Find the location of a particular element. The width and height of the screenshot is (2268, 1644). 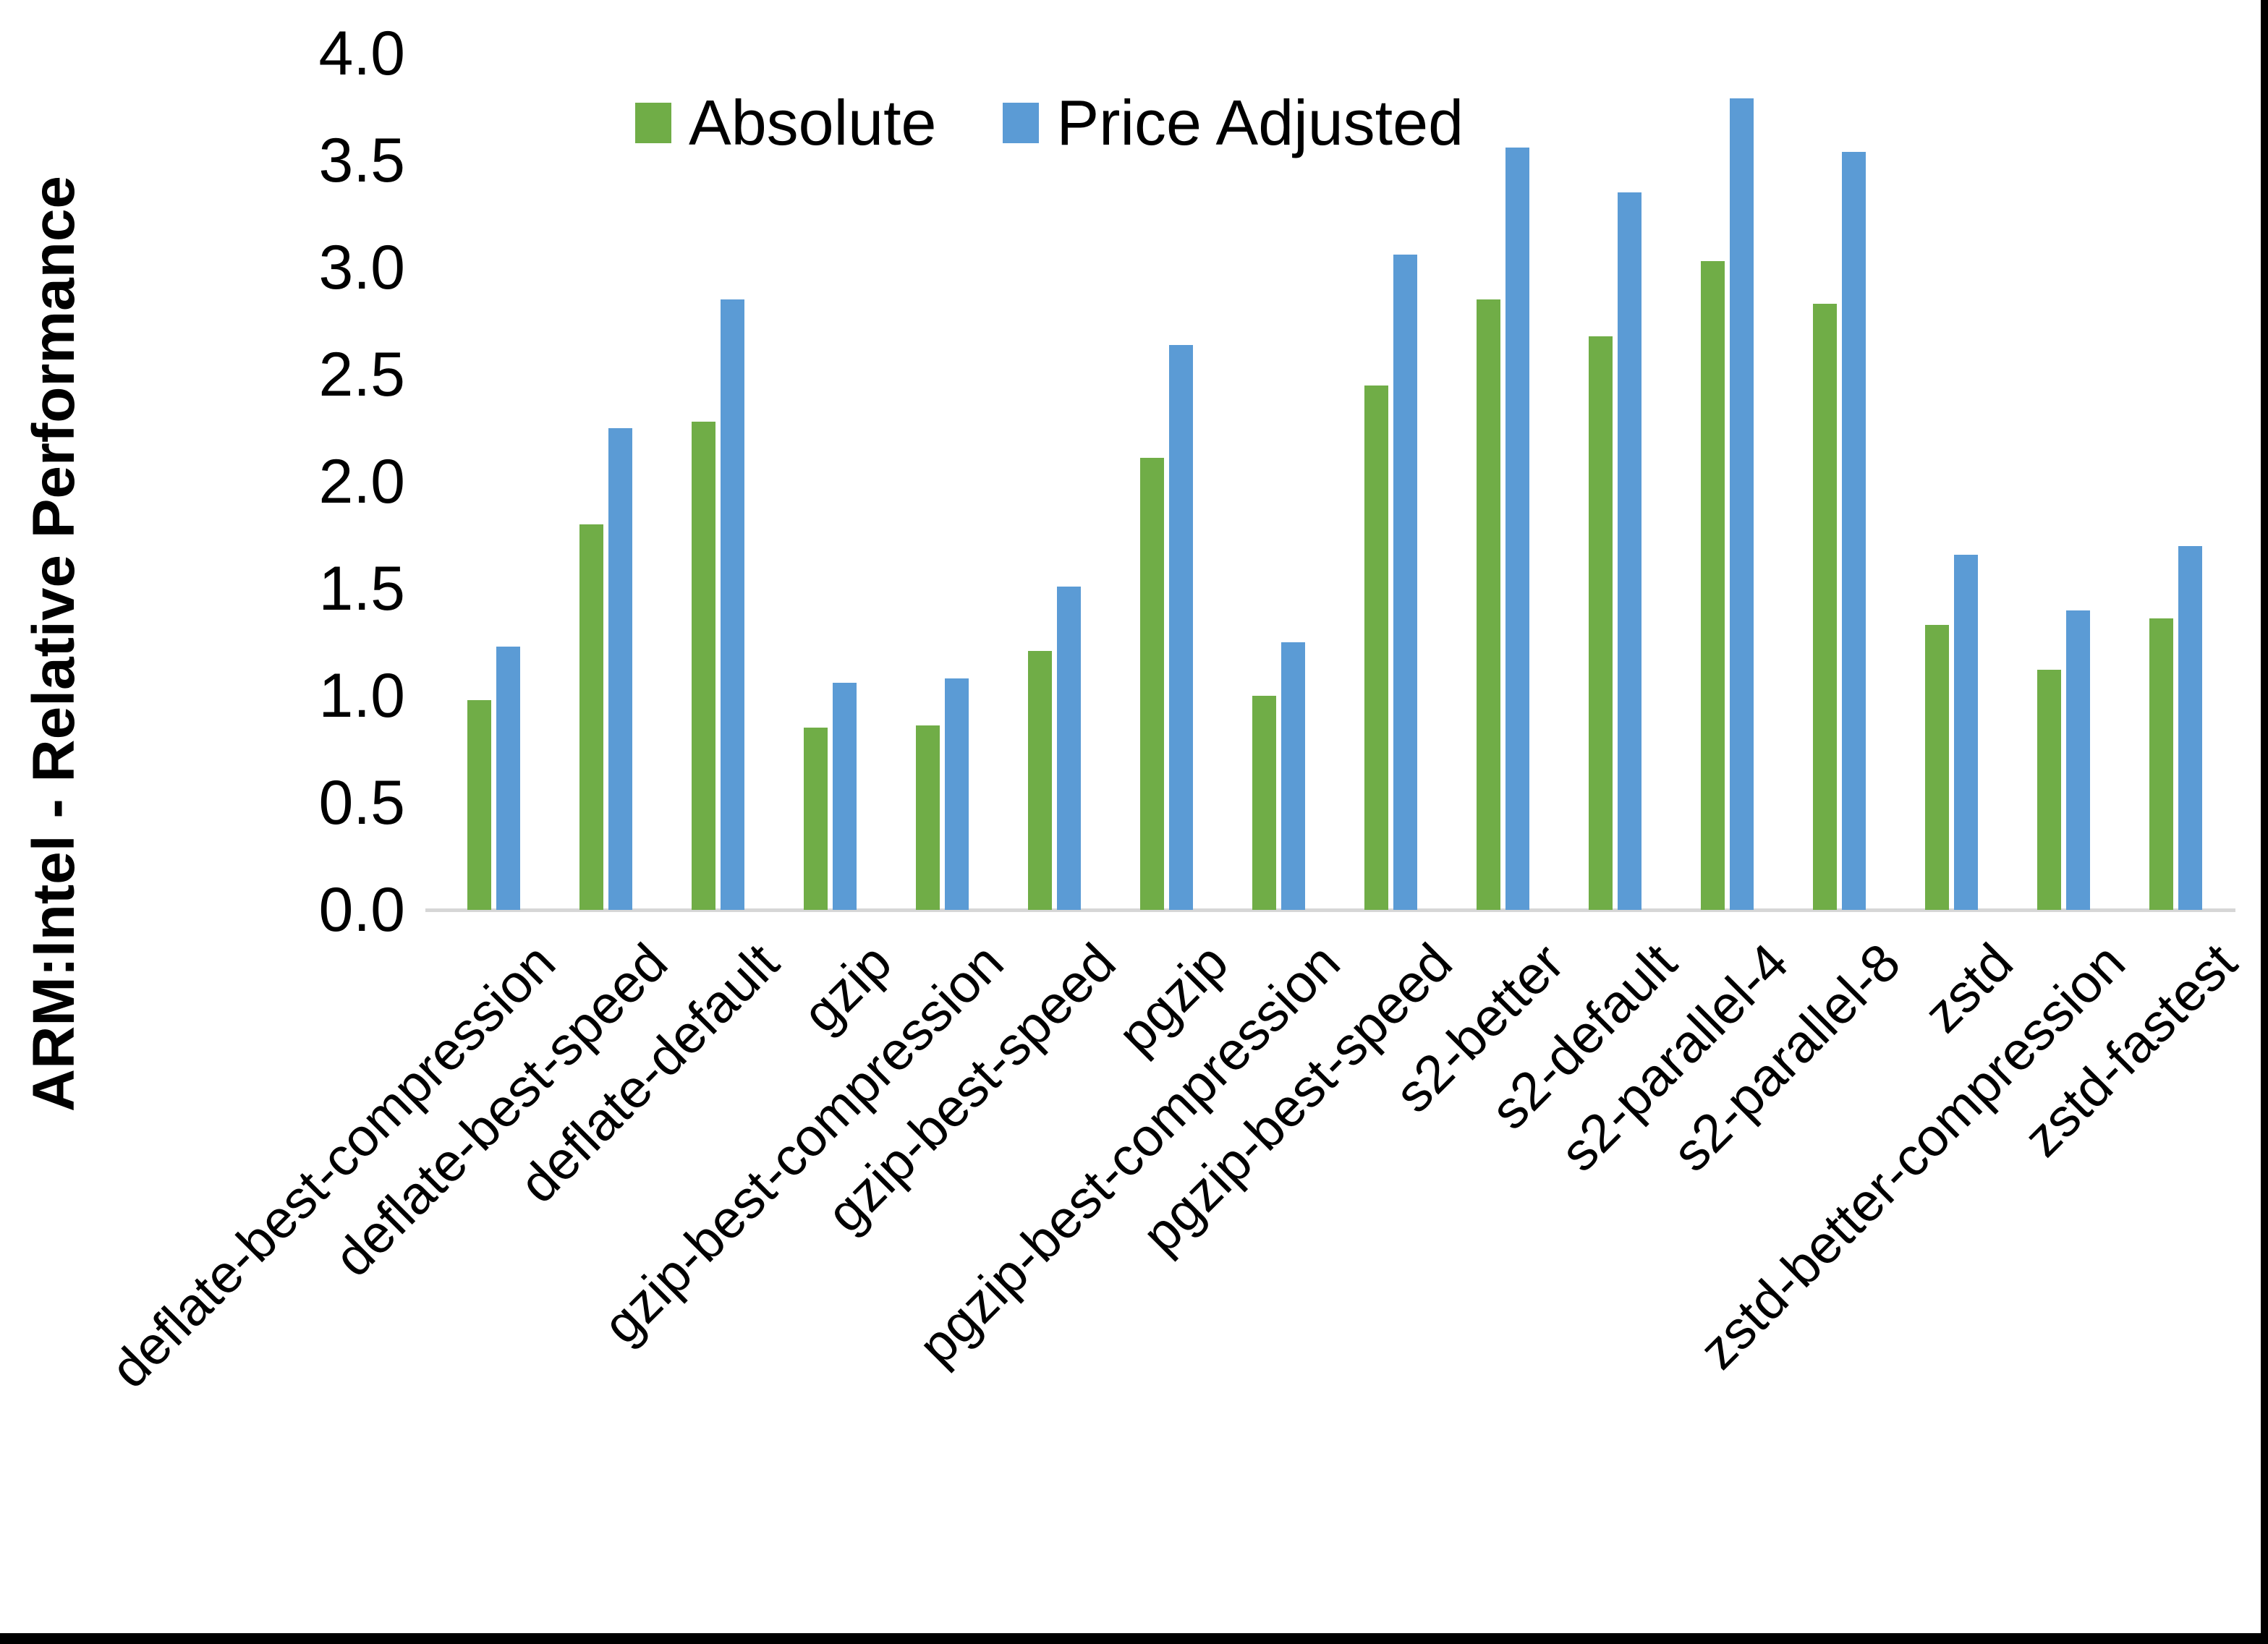

y-tick-label: 3.0 is located at coordinates (361, 267).